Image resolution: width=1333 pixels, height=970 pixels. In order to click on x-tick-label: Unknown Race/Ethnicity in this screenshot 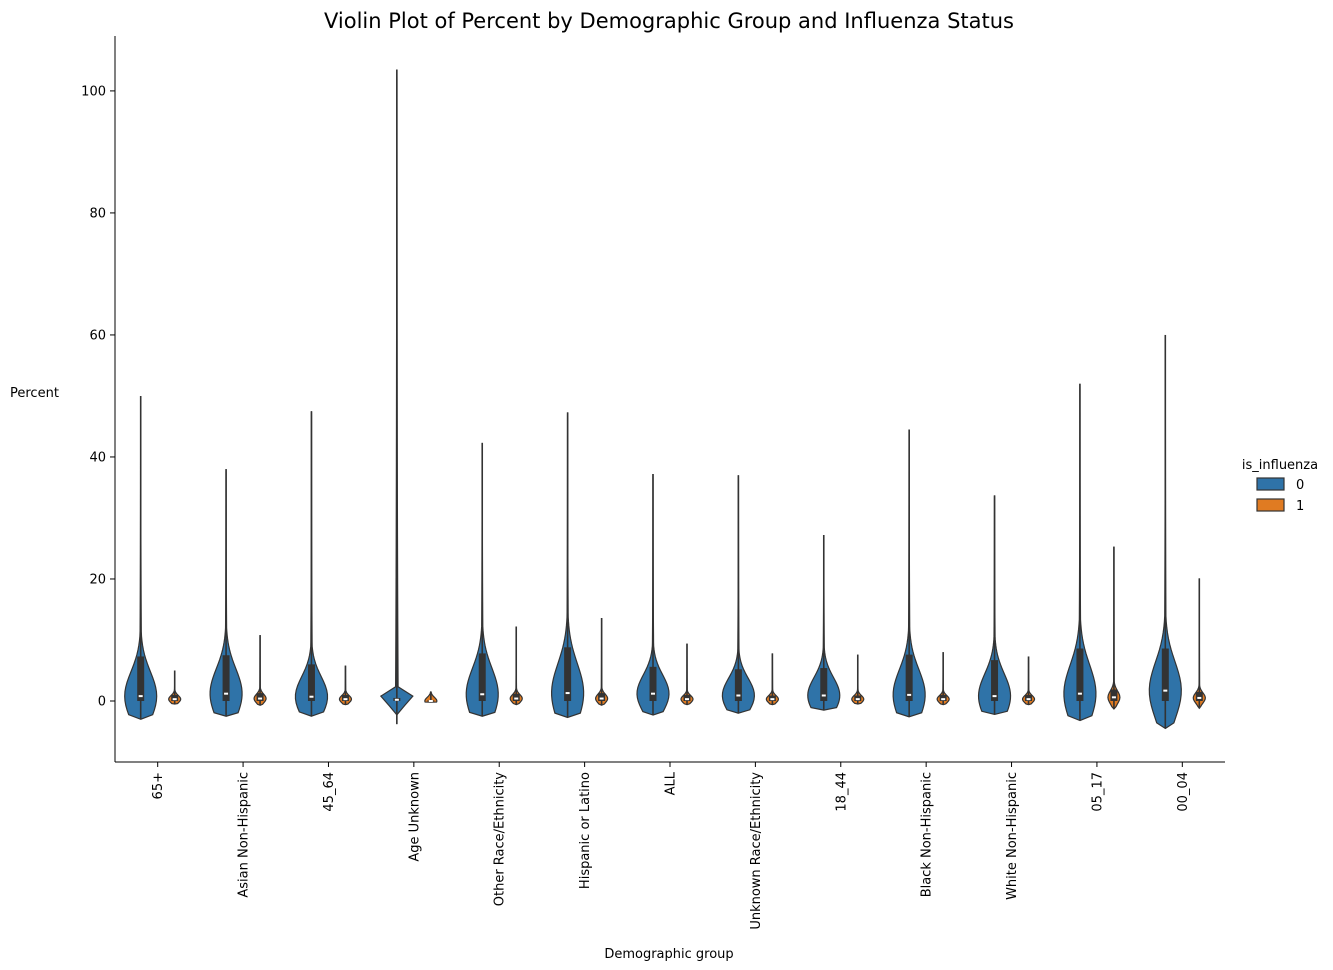, I will do `click(756, 851)`.